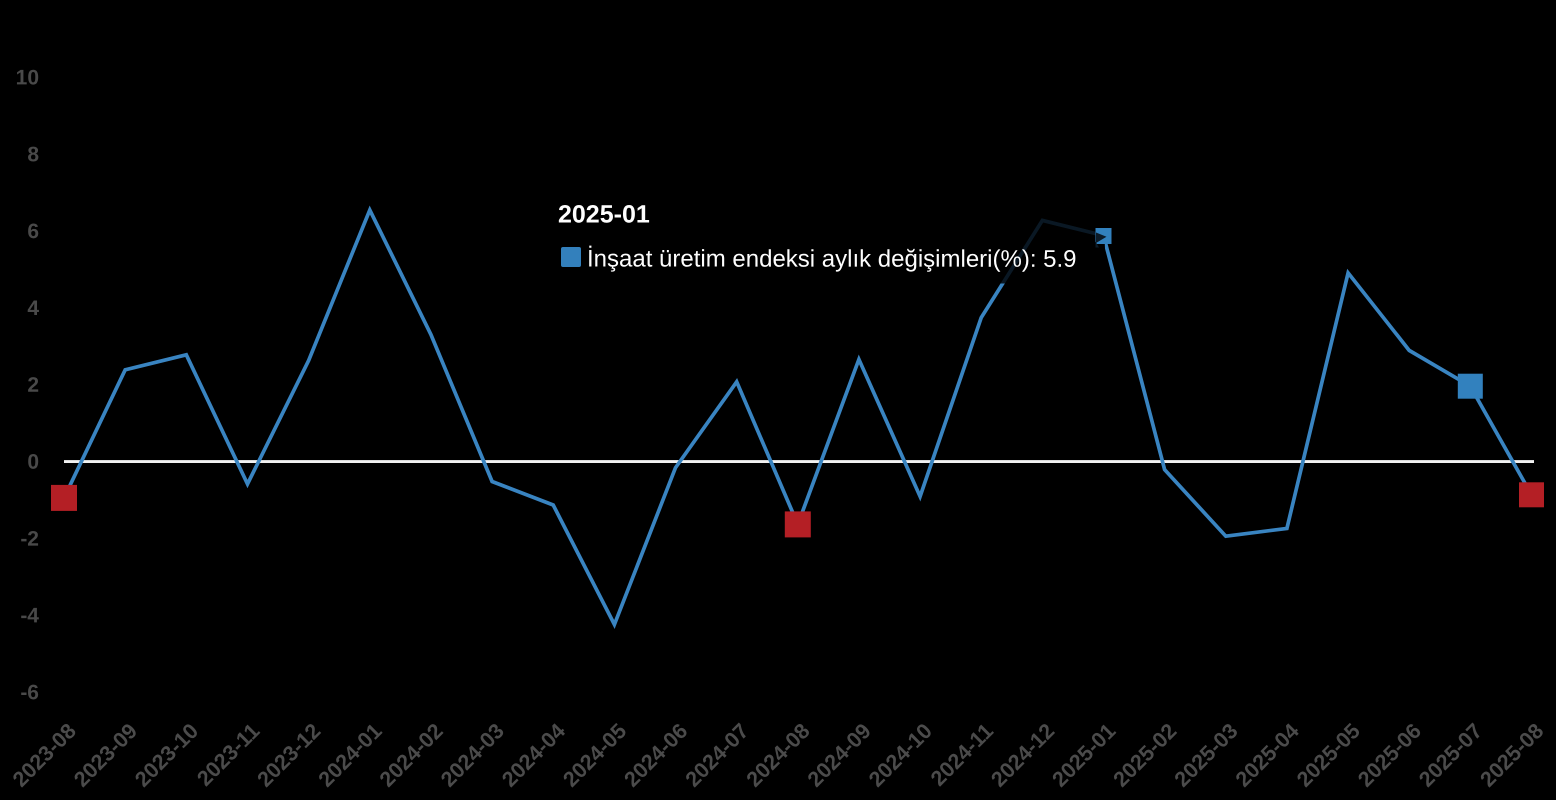 This screenshot has height=800, width=1556. I want to click on svg-text: 4, so click(33, 308).